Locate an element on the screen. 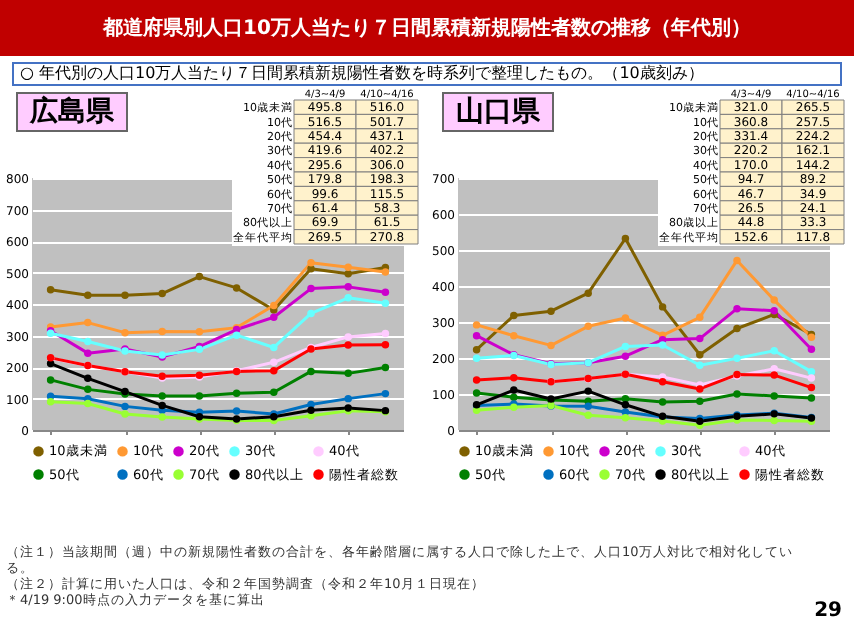 The image size is (854, 640). chart-title: 山口県 is located at coordinates (498, 112).